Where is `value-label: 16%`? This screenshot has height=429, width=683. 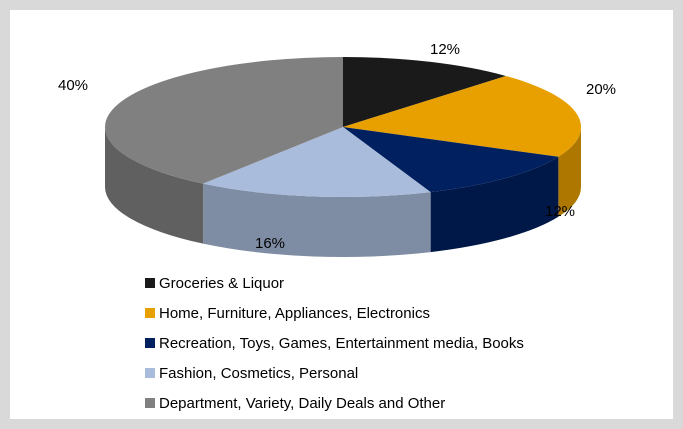
value-label: 16% is located at coordinates (270, 243).